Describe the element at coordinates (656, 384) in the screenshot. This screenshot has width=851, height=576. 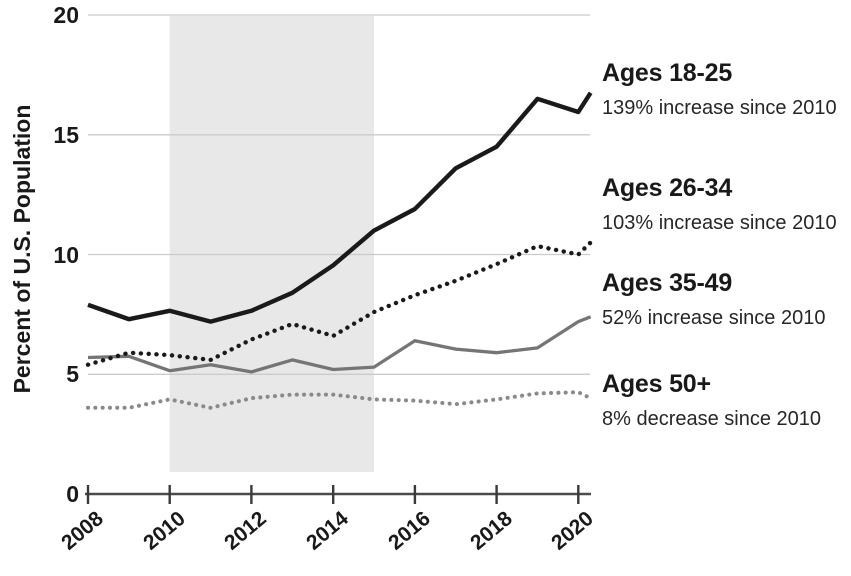
I see `legend-label: Ages 50+` at that location.